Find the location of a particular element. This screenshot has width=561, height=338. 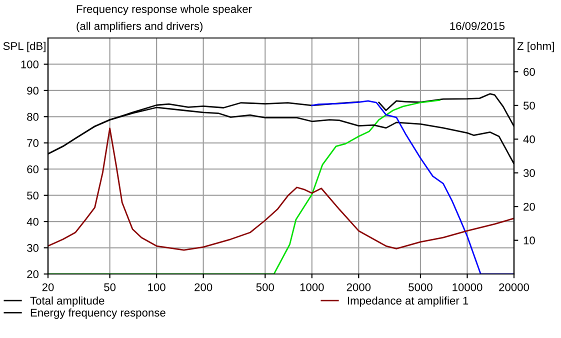

y2-axis-title: Z [ohm] is located at coordinates (535, 47).